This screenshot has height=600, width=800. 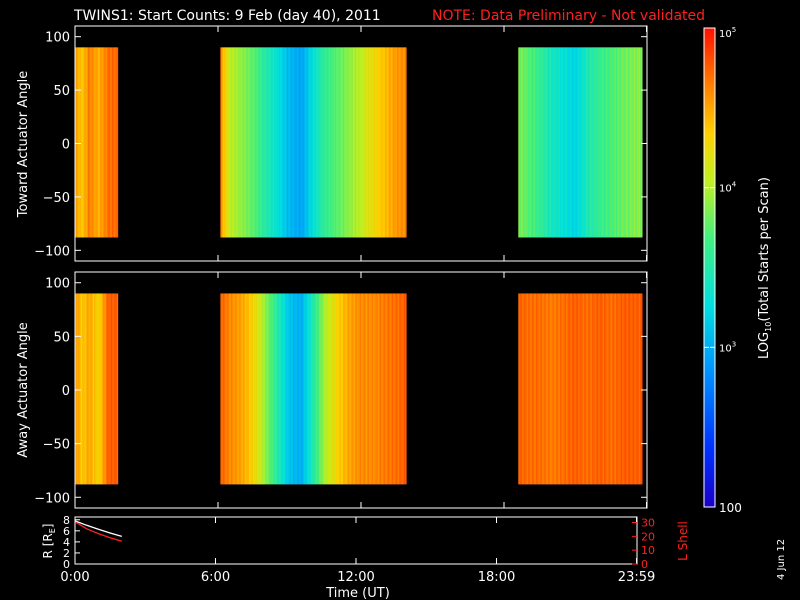 I want to click on colorbar-label-sub: 10, so click(x=768, y=327).